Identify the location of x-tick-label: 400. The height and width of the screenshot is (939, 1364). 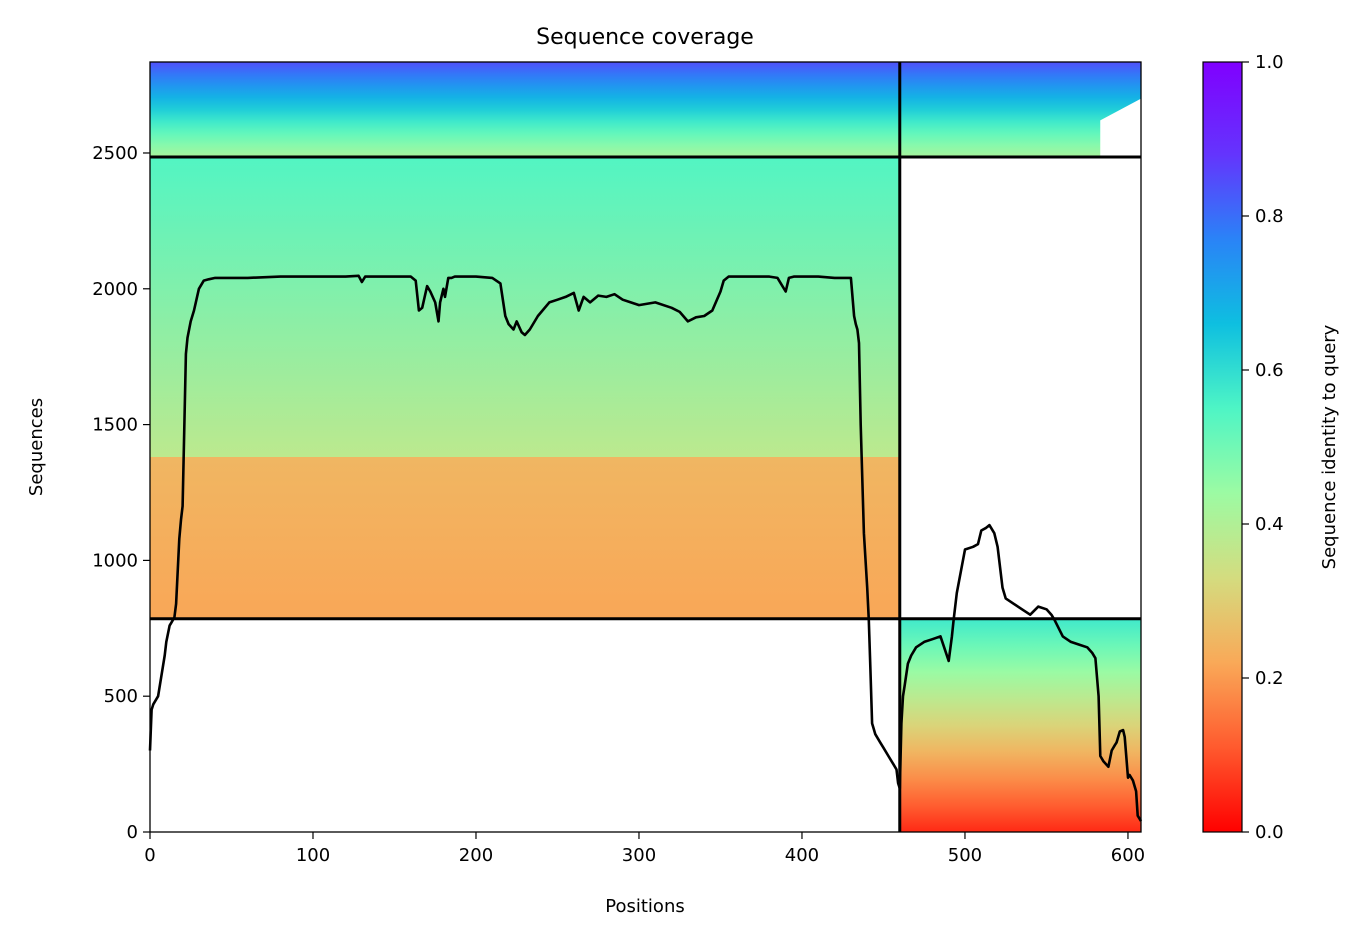
(802, 855).